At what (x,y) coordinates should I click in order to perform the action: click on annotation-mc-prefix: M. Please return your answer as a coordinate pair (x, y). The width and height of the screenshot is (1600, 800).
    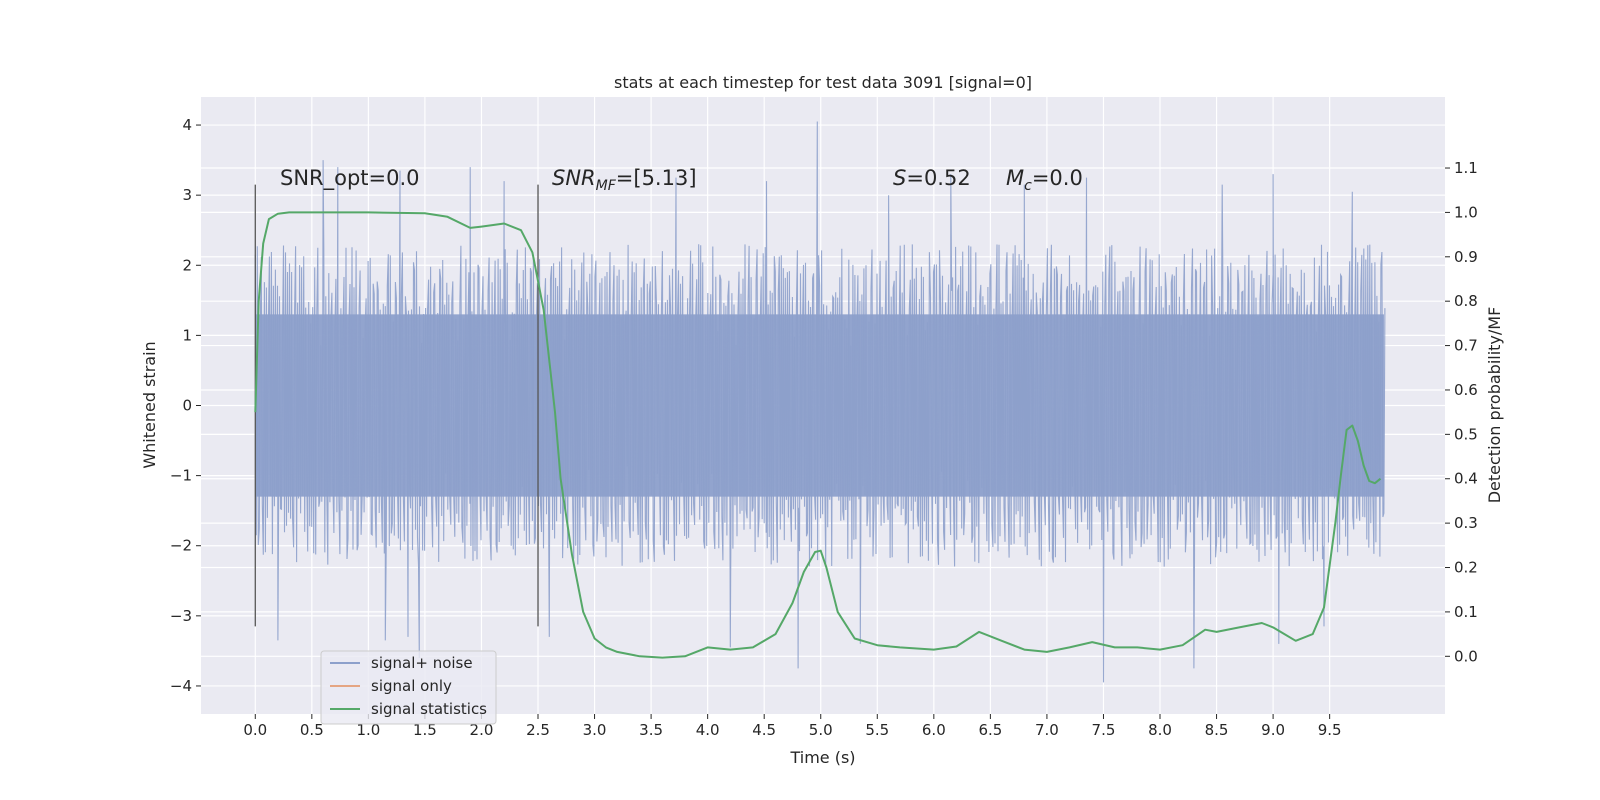
    Looking at the image, I should click on (1015, 178).